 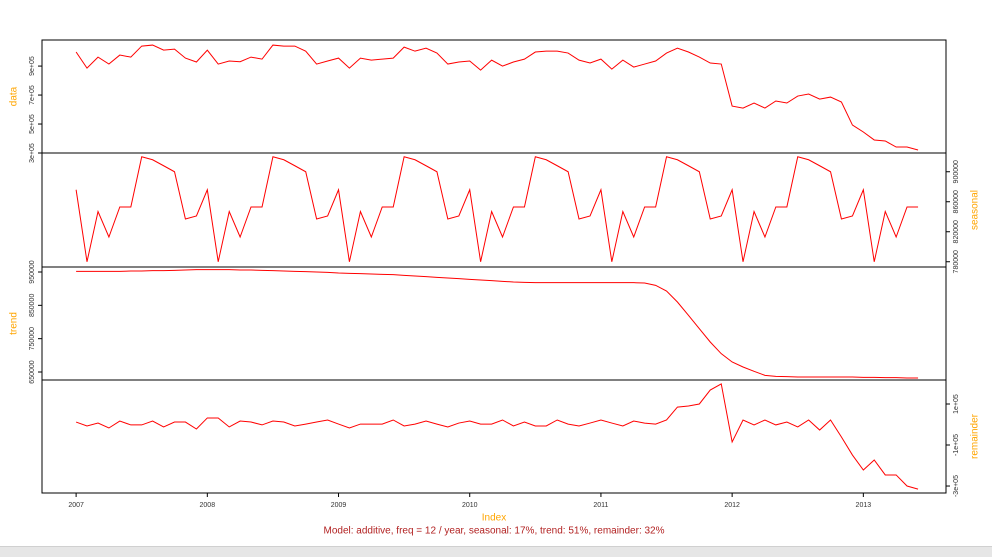 What do you see at coordinates (956, 404) in the screenshot?
I see `y-tick-label: 1e+05` at bounding box center [956, 404].